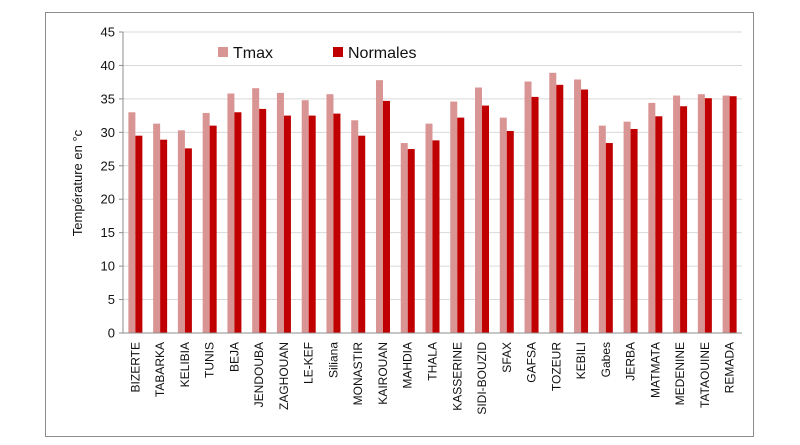  Describe the element at coordinates (507, 357) in the screenshot. I see `x-tick-label: SFAX` at that location.